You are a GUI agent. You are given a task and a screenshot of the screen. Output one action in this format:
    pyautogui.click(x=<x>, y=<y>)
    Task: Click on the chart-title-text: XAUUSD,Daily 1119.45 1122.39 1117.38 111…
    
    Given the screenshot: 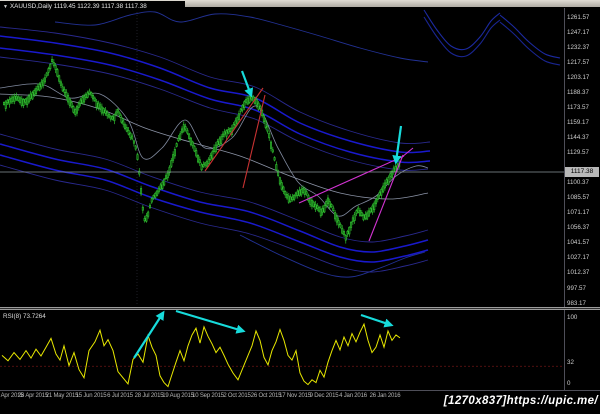 What is the action you would take?
    pyautogui.click(x=78, y=6)
    